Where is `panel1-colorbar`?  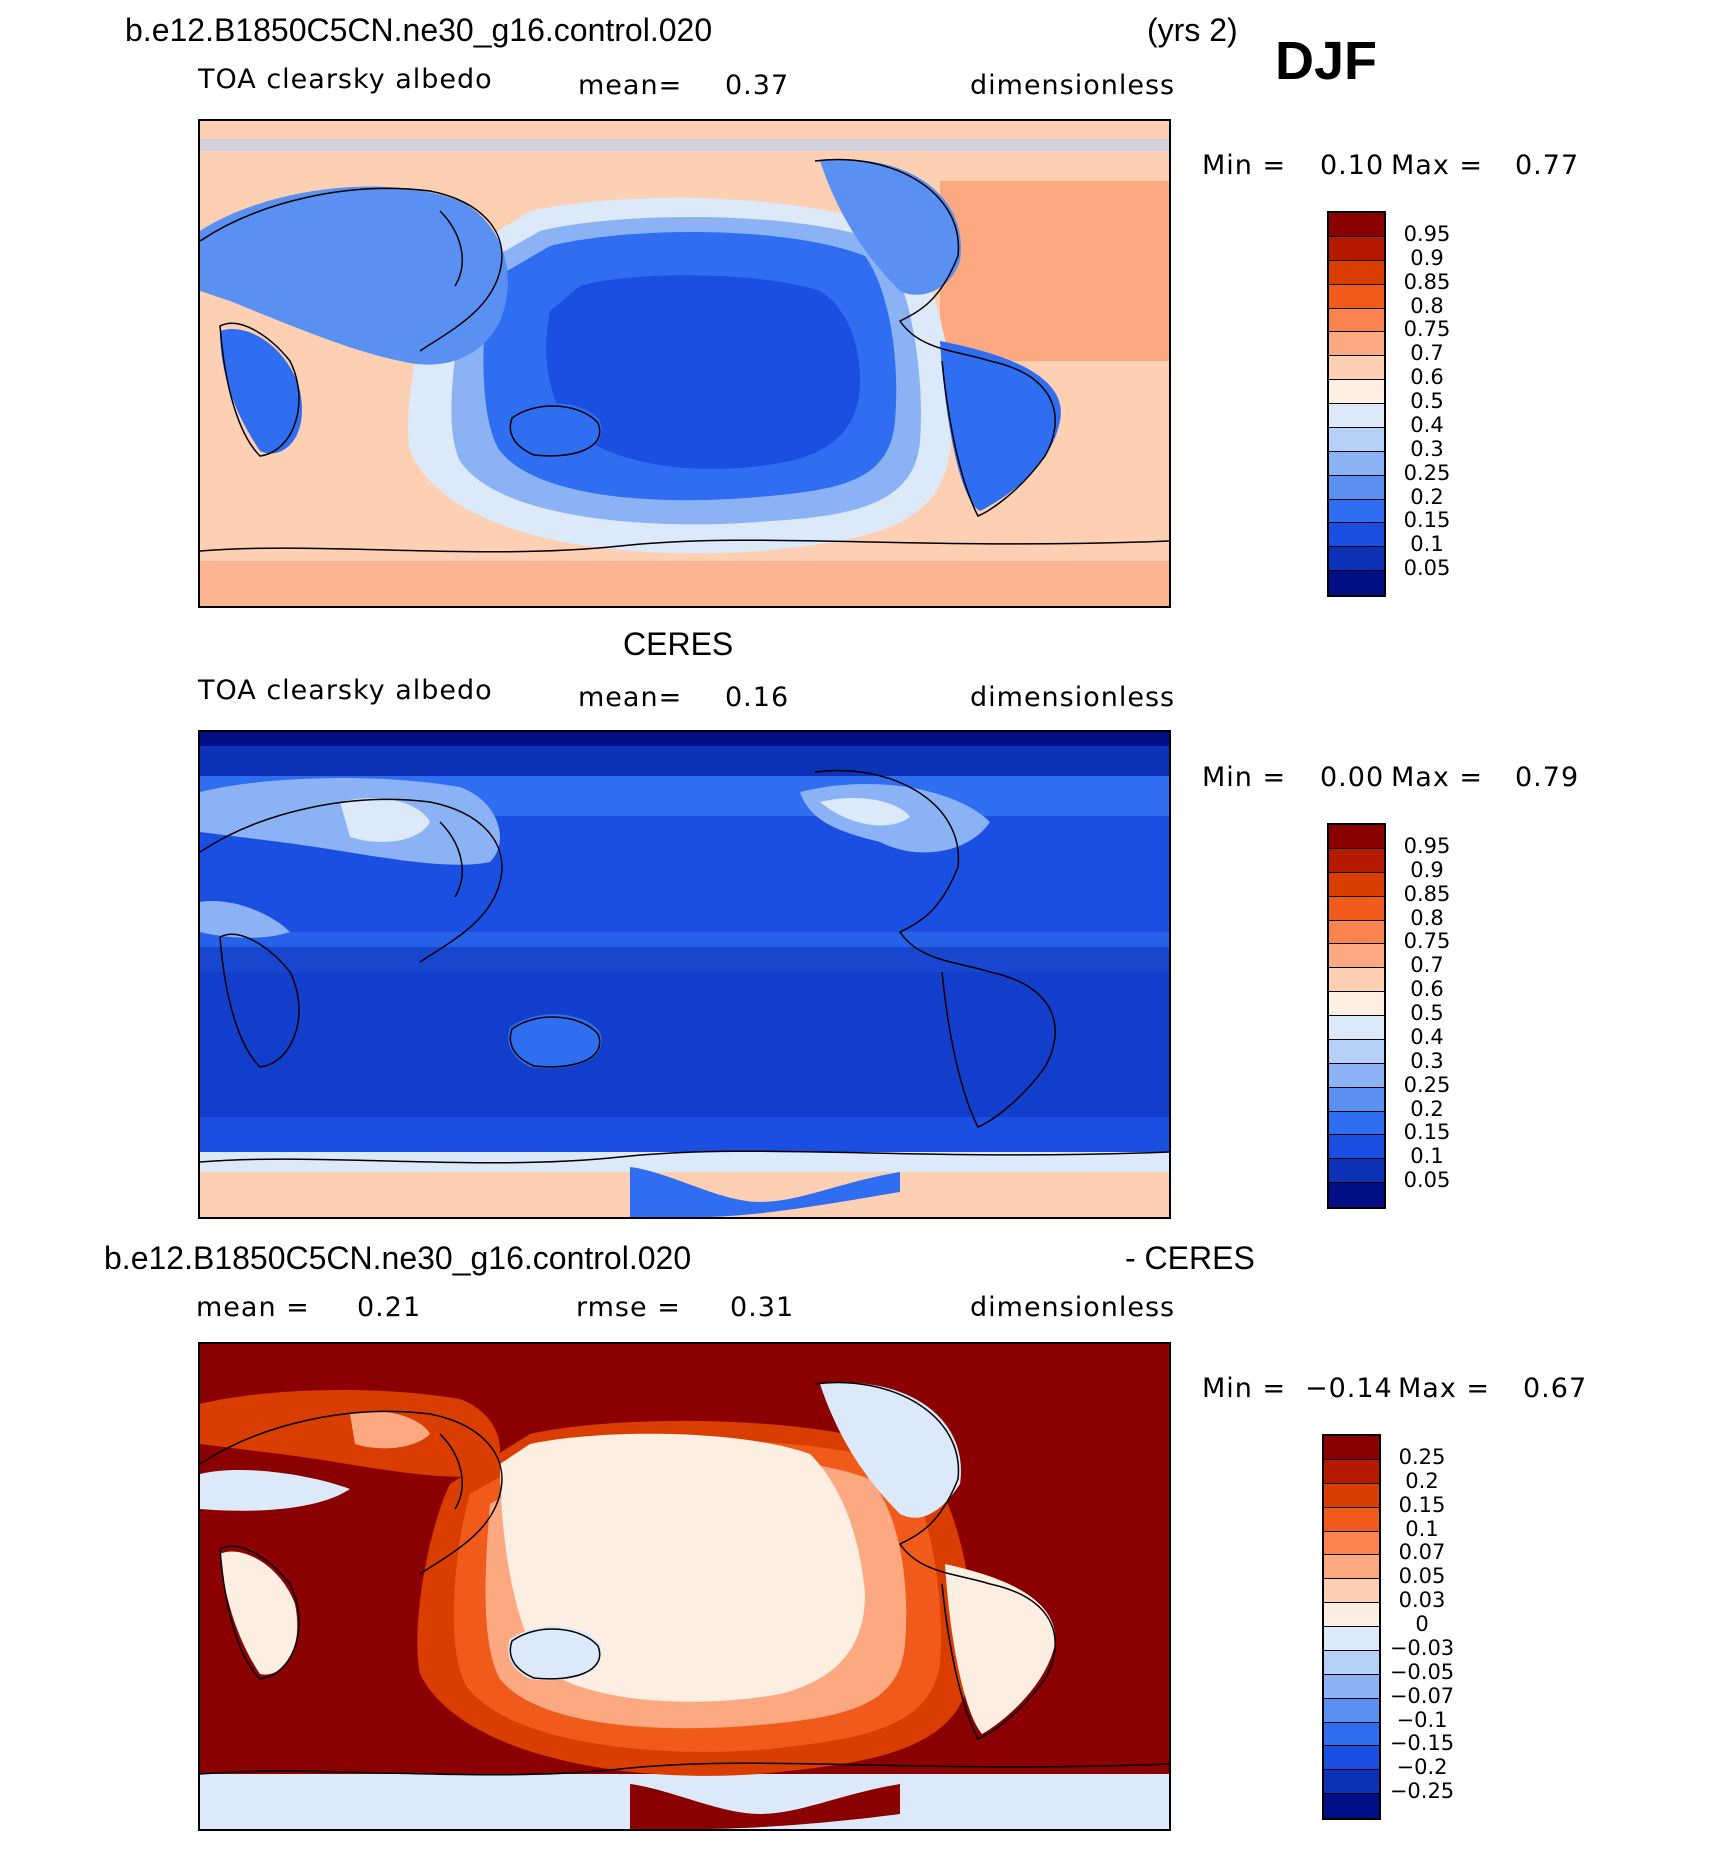
panel1-colorbar is located at coordinates (1356, 404).